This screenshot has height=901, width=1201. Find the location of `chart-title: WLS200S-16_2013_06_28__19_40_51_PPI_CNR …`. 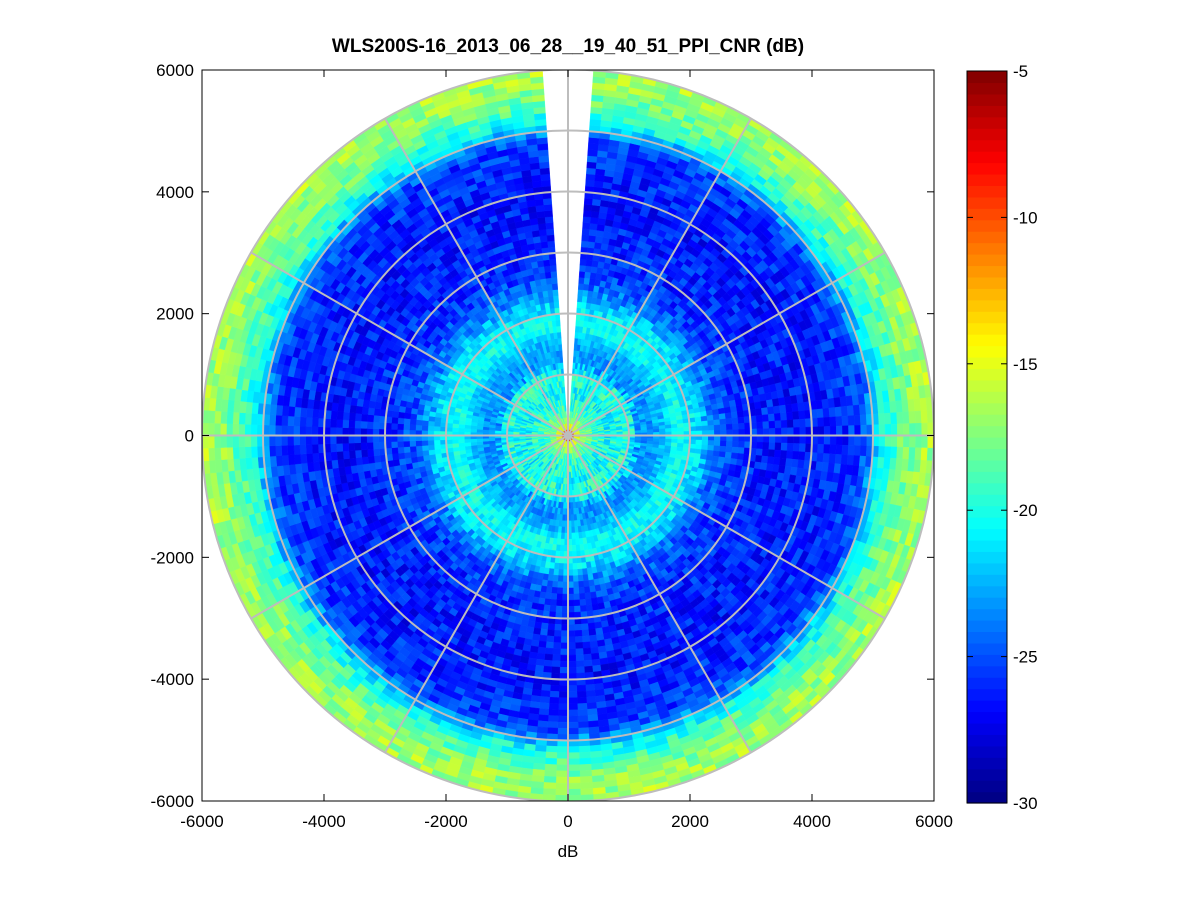

chart-title: WLS200S-16_2013_06_28__19_40_51_PPI_CNR … is located at coordinates (568, 46).